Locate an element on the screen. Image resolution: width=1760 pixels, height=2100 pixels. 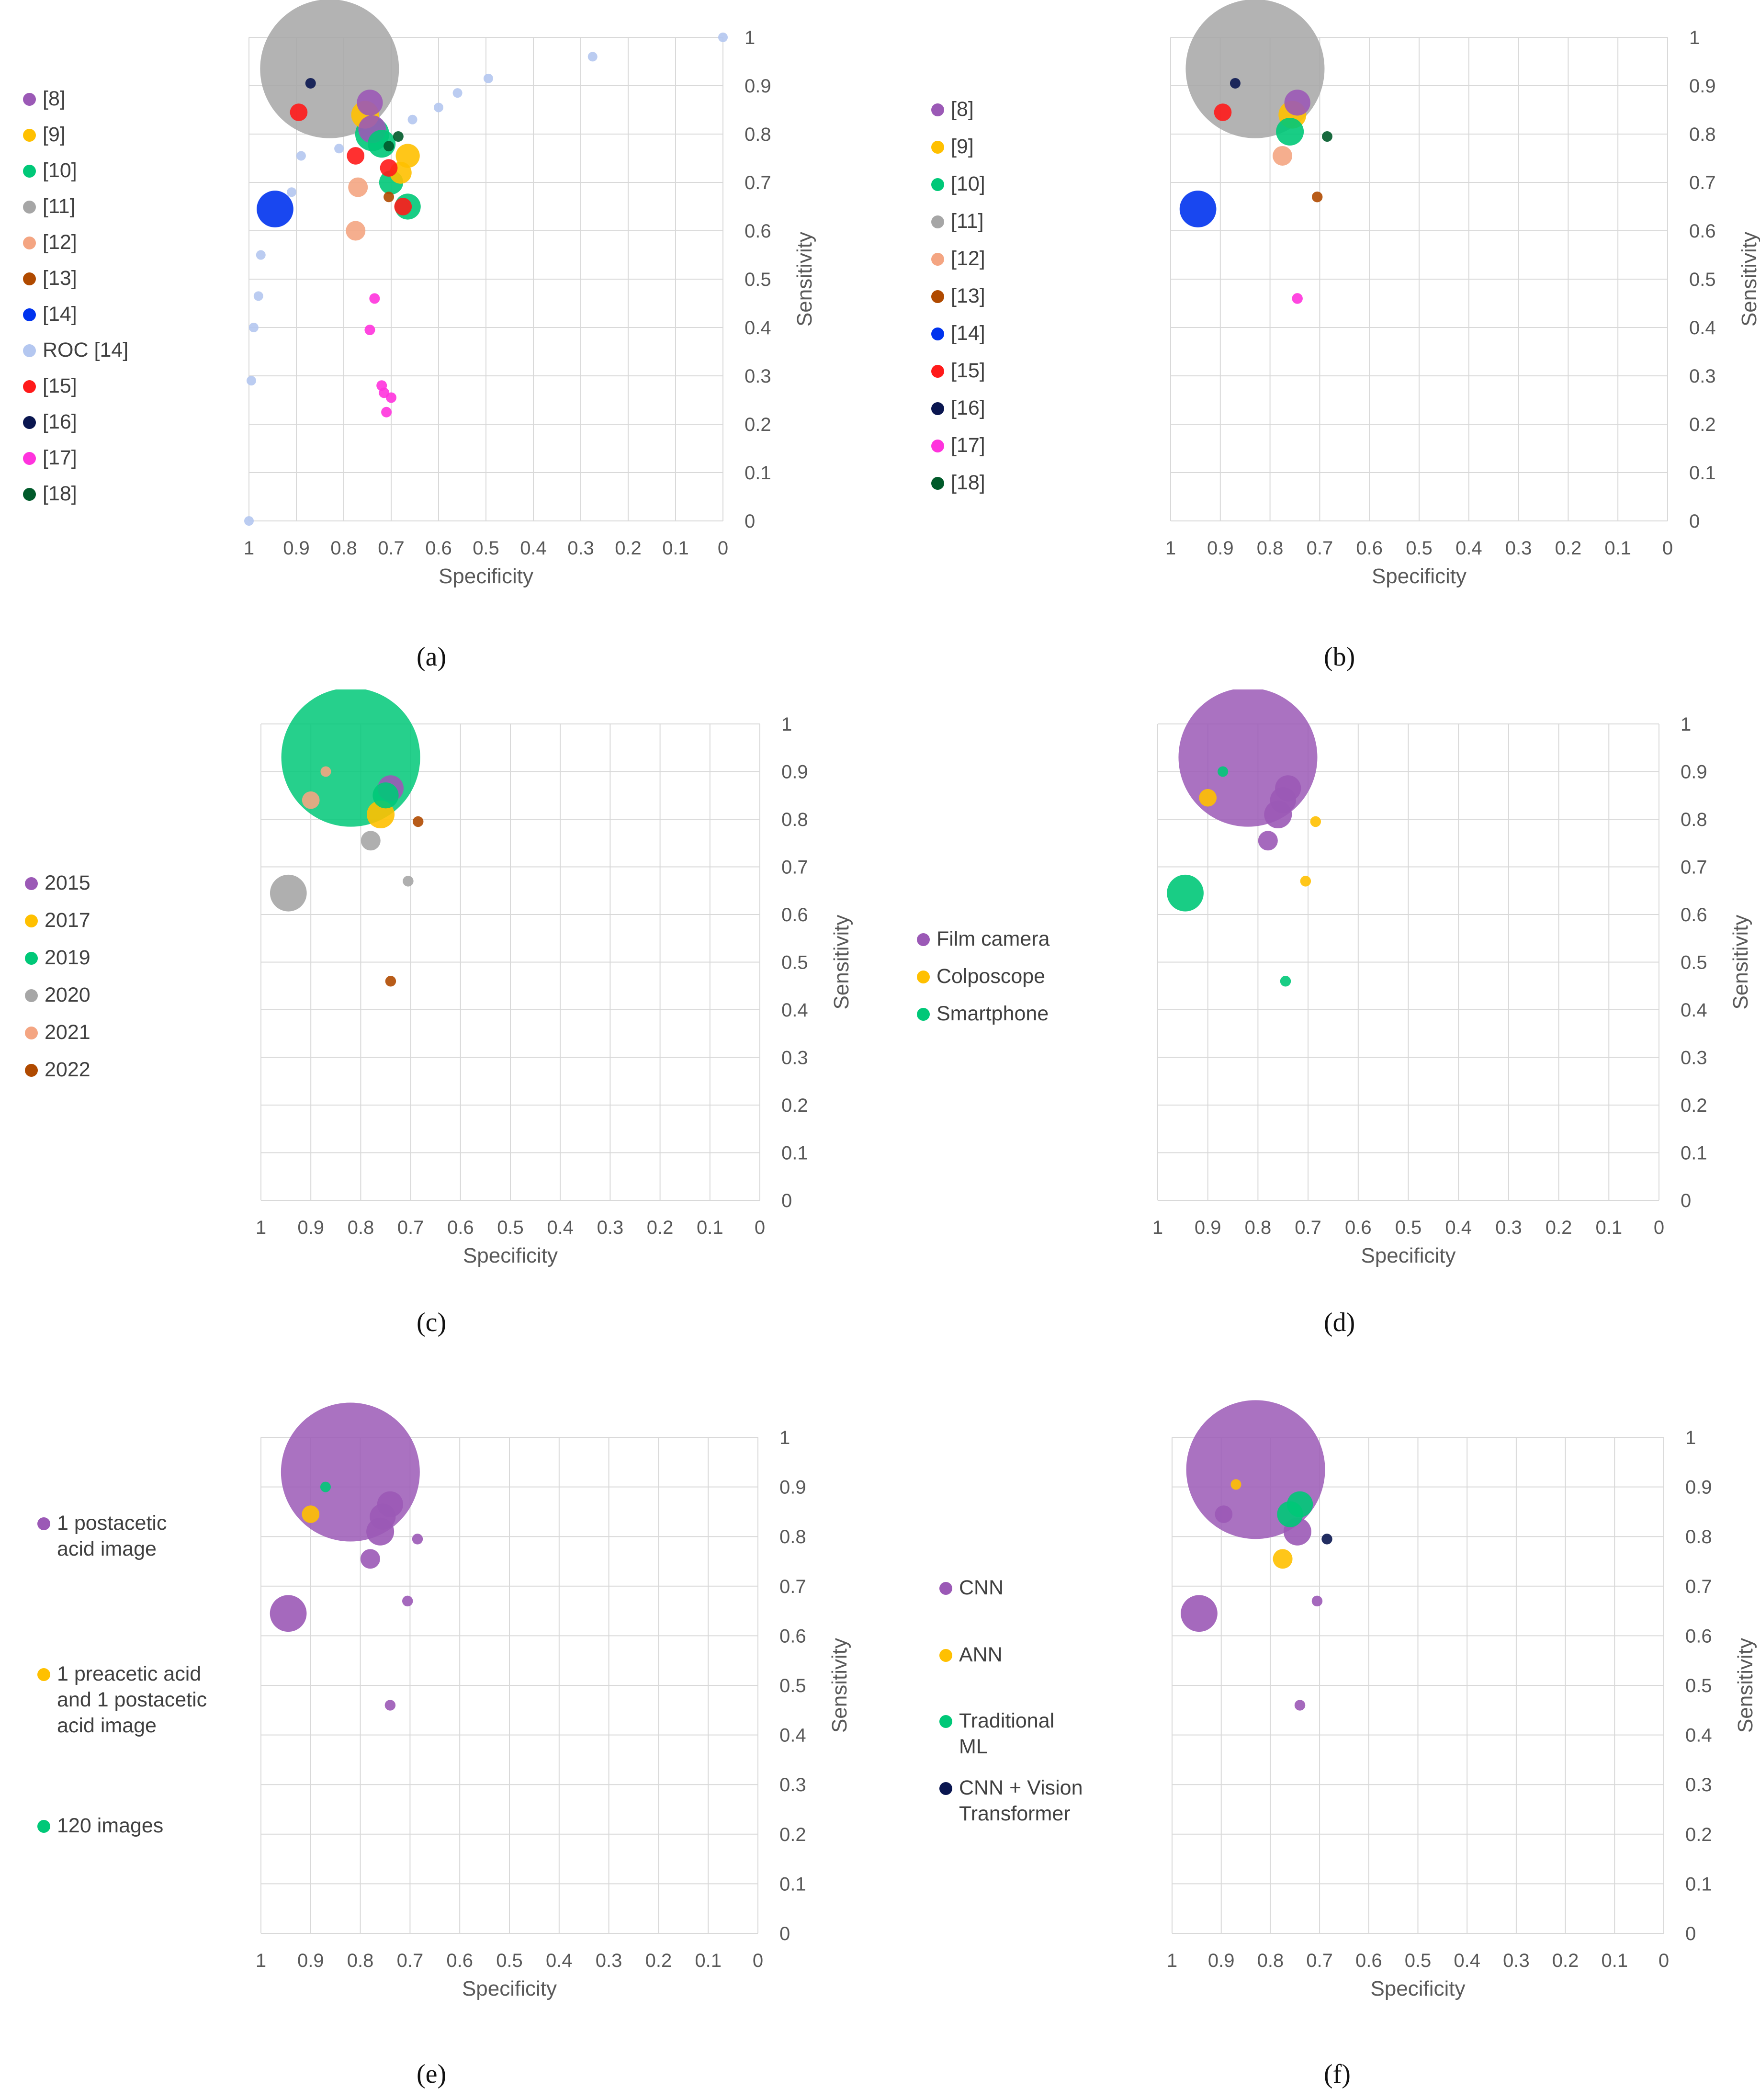
legend-label: [10] is located at coordinates (968, 183).